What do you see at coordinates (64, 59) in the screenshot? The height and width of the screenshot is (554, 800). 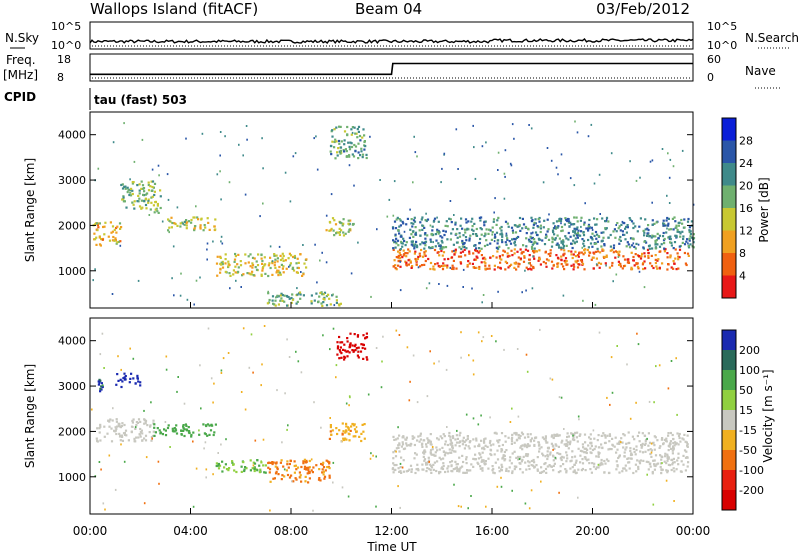 I see `freq-left-tick-top: 18` at bounding box center [64, 59].